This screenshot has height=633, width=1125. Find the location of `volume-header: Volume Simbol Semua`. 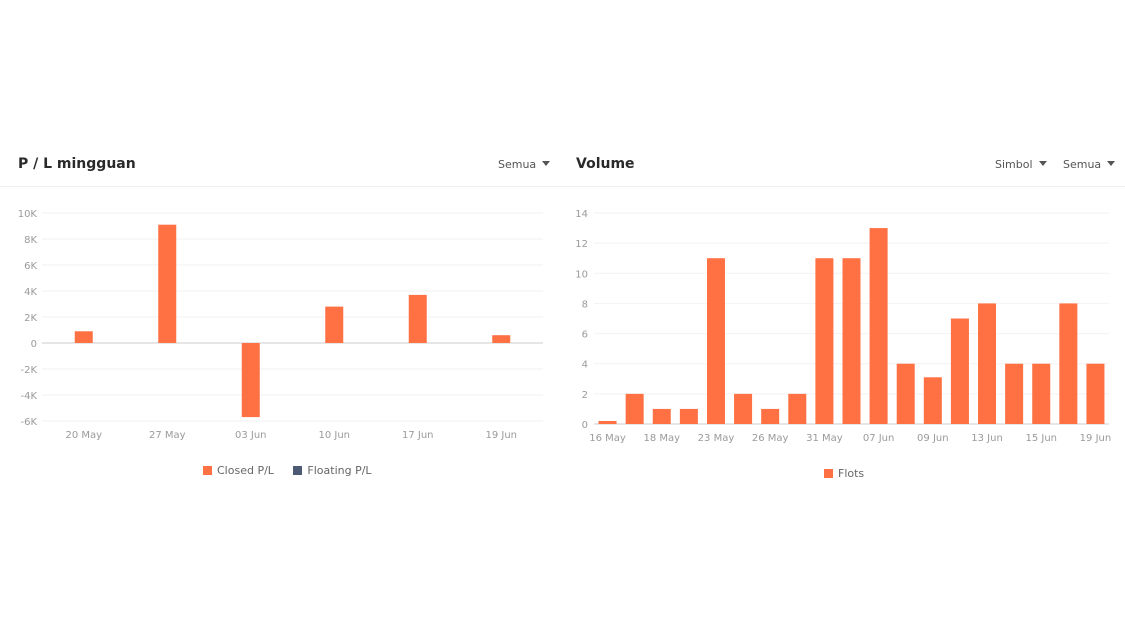

volume-header: Volume Simbol Semua is located at coordinates (842, 163).